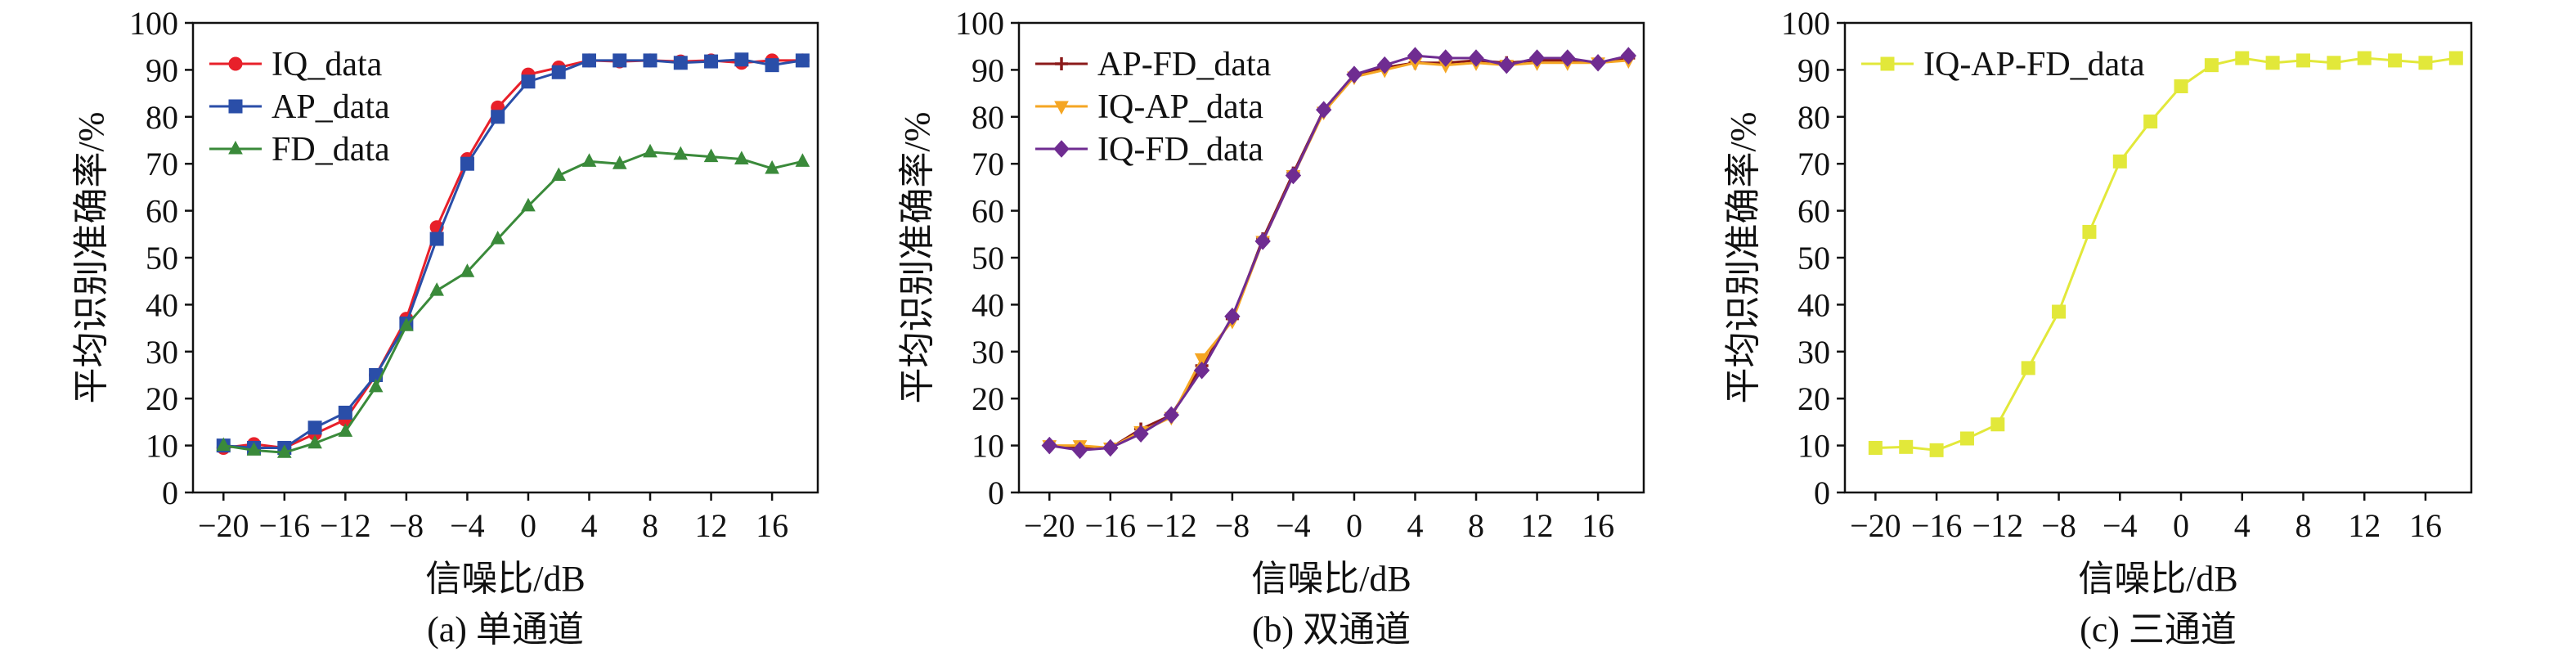 This screenshot has height=670, width=2576. Describe the element at coordinates (406, 525) in the screenshot. I see `x-tick-label: −8` at that location.